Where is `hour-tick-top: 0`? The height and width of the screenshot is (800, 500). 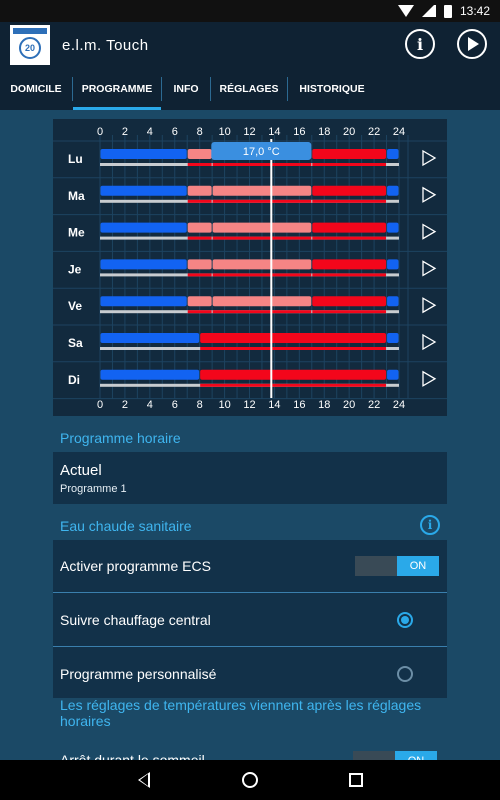 hour-tick-top: 0 is located at coordinates (100, 132).